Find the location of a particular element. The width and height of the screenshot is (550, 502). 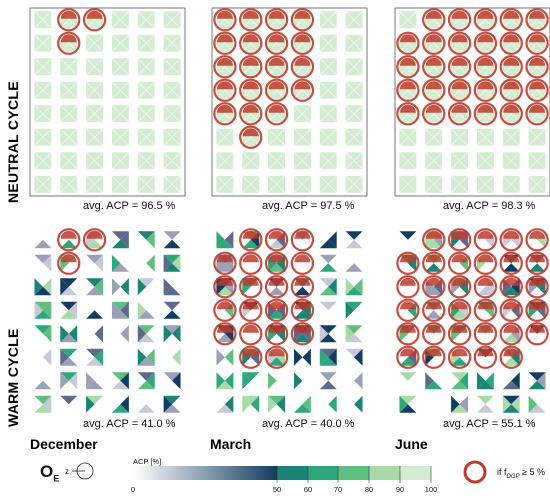

avg-acp-warm-march: avg. ACP = 40.0 % is located at coordinates (308, 424).